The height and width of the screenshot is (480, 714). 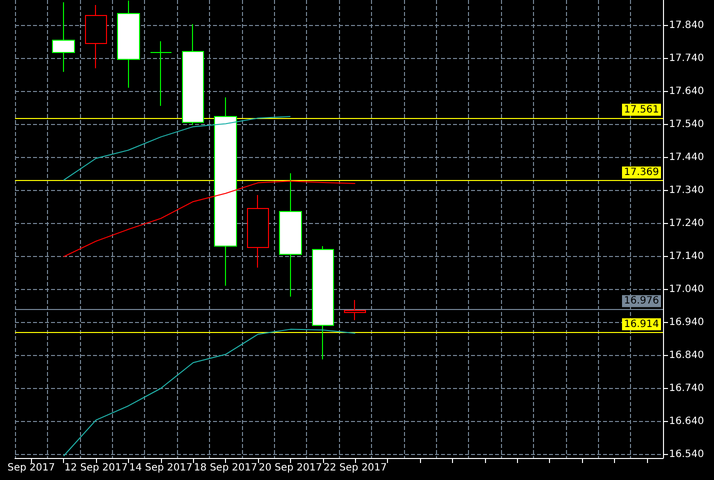 What do you see at coordinates (641, 324) in the screenshot?
I see `ref-line-label: 16.914` at bounding box center [641, 324].